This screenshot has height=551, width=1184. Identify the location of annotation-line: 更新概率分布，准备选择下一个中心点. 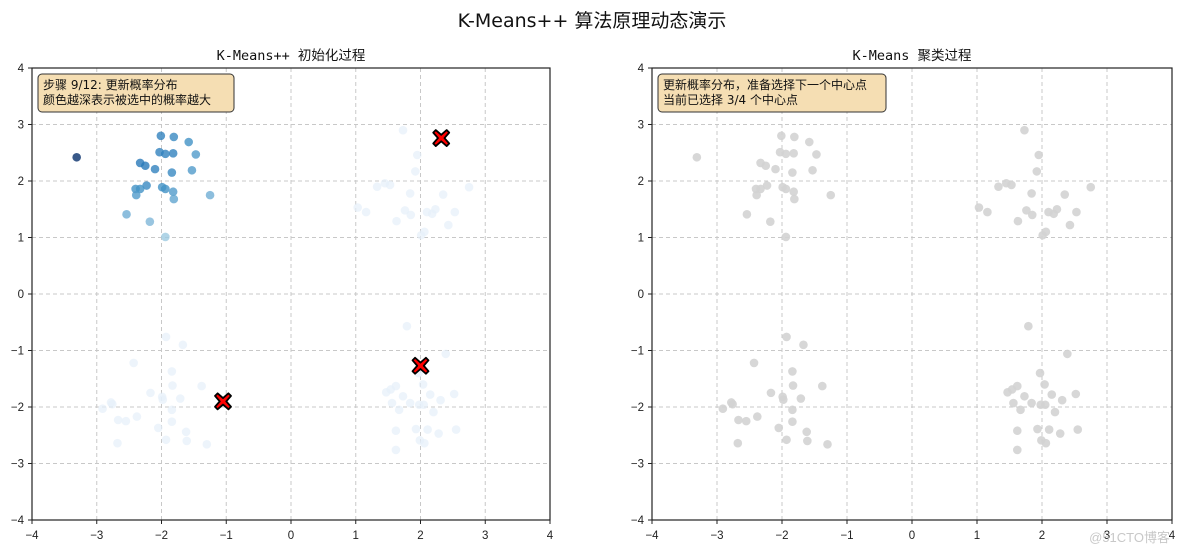
(765, 84).